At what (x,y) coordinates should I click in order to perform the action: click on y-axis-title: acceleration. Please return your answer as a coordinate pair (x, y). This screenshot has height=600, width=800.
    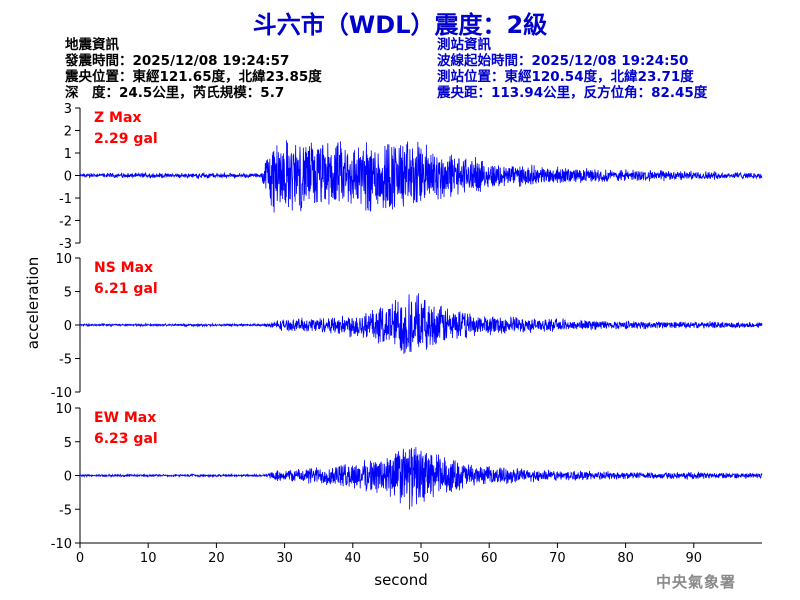
    Looking at the image, I should click on (33, 303).